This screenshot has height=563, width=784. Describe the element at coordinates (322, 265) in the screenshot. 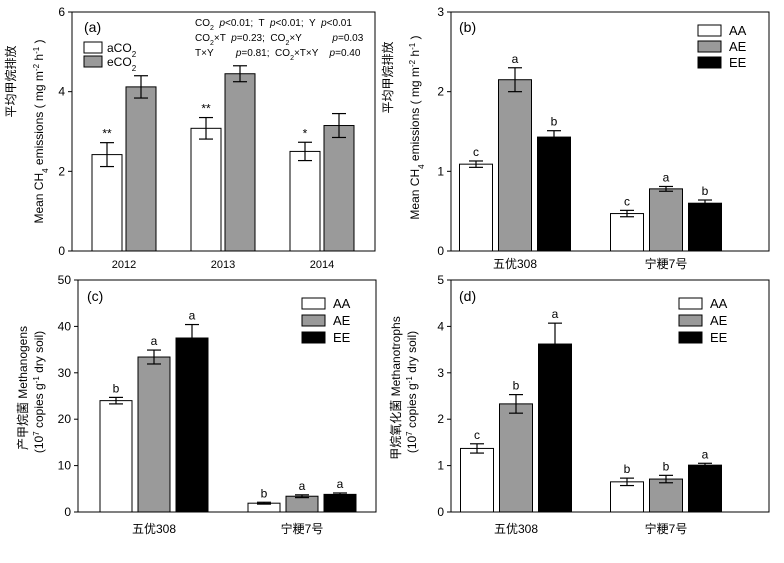

I see `x-tick-label: 2014` at that location.